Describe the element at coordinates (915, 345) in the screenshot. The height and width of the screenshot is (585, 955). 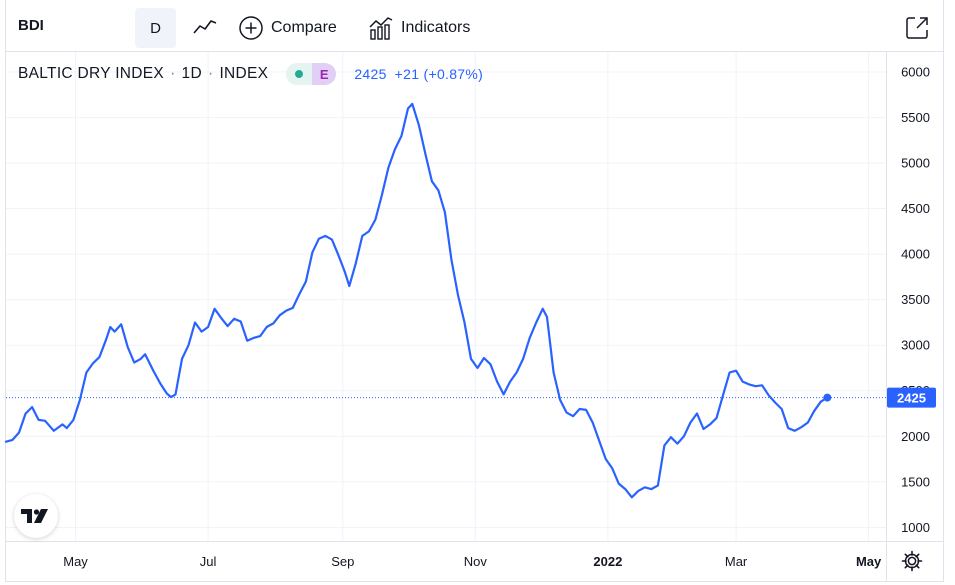
I see `y-tick-label: 3000` at that location.